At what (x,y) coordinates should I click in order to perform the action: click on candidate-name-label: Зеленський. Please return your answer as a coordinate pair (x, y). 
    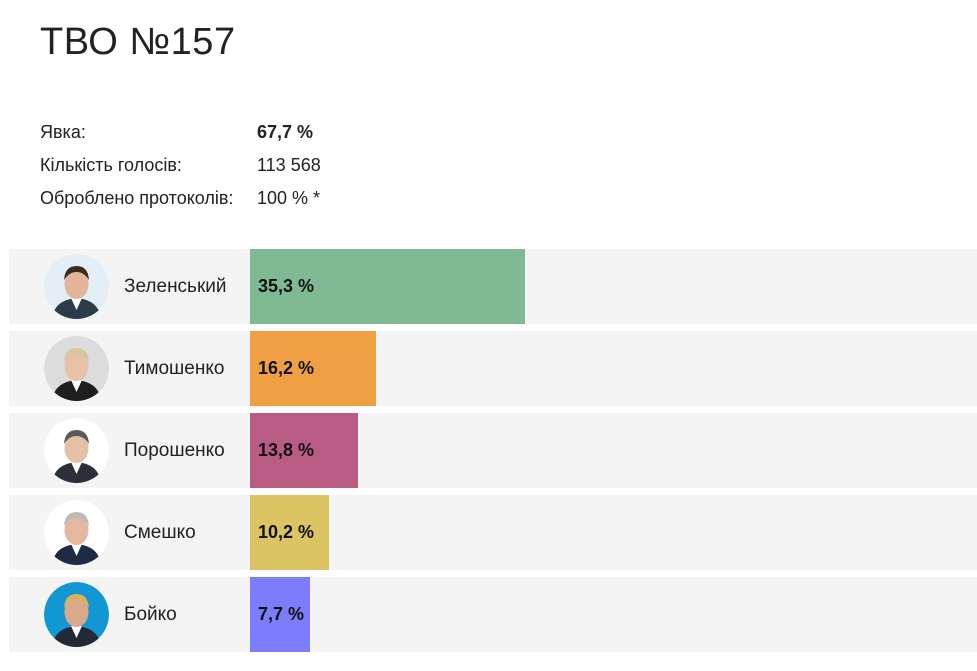
    Looking at the image, I should click on (175, 286).